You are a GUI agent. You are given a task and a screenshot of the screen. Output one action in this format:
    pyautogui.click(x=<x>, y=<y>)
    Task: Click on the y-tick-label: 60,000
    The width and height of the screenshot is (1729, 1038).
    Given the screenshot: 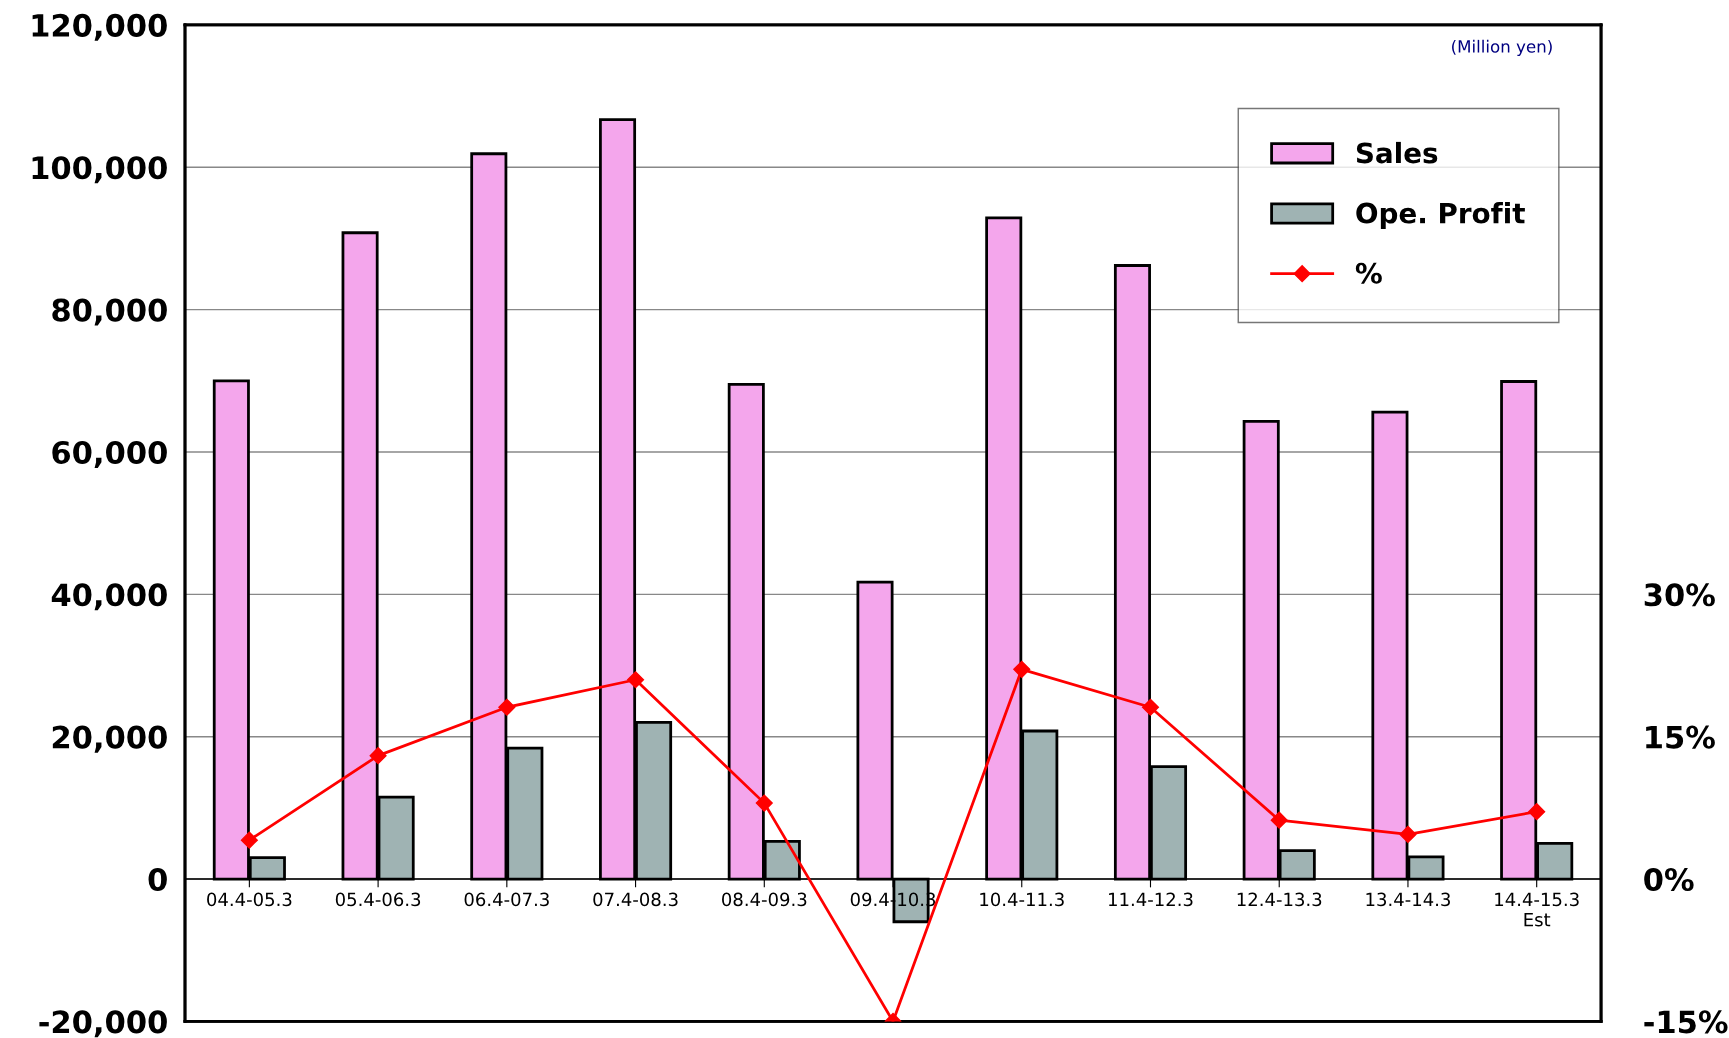 What is the action you would take?
    pyautogui.click(x=109, y=454)
    